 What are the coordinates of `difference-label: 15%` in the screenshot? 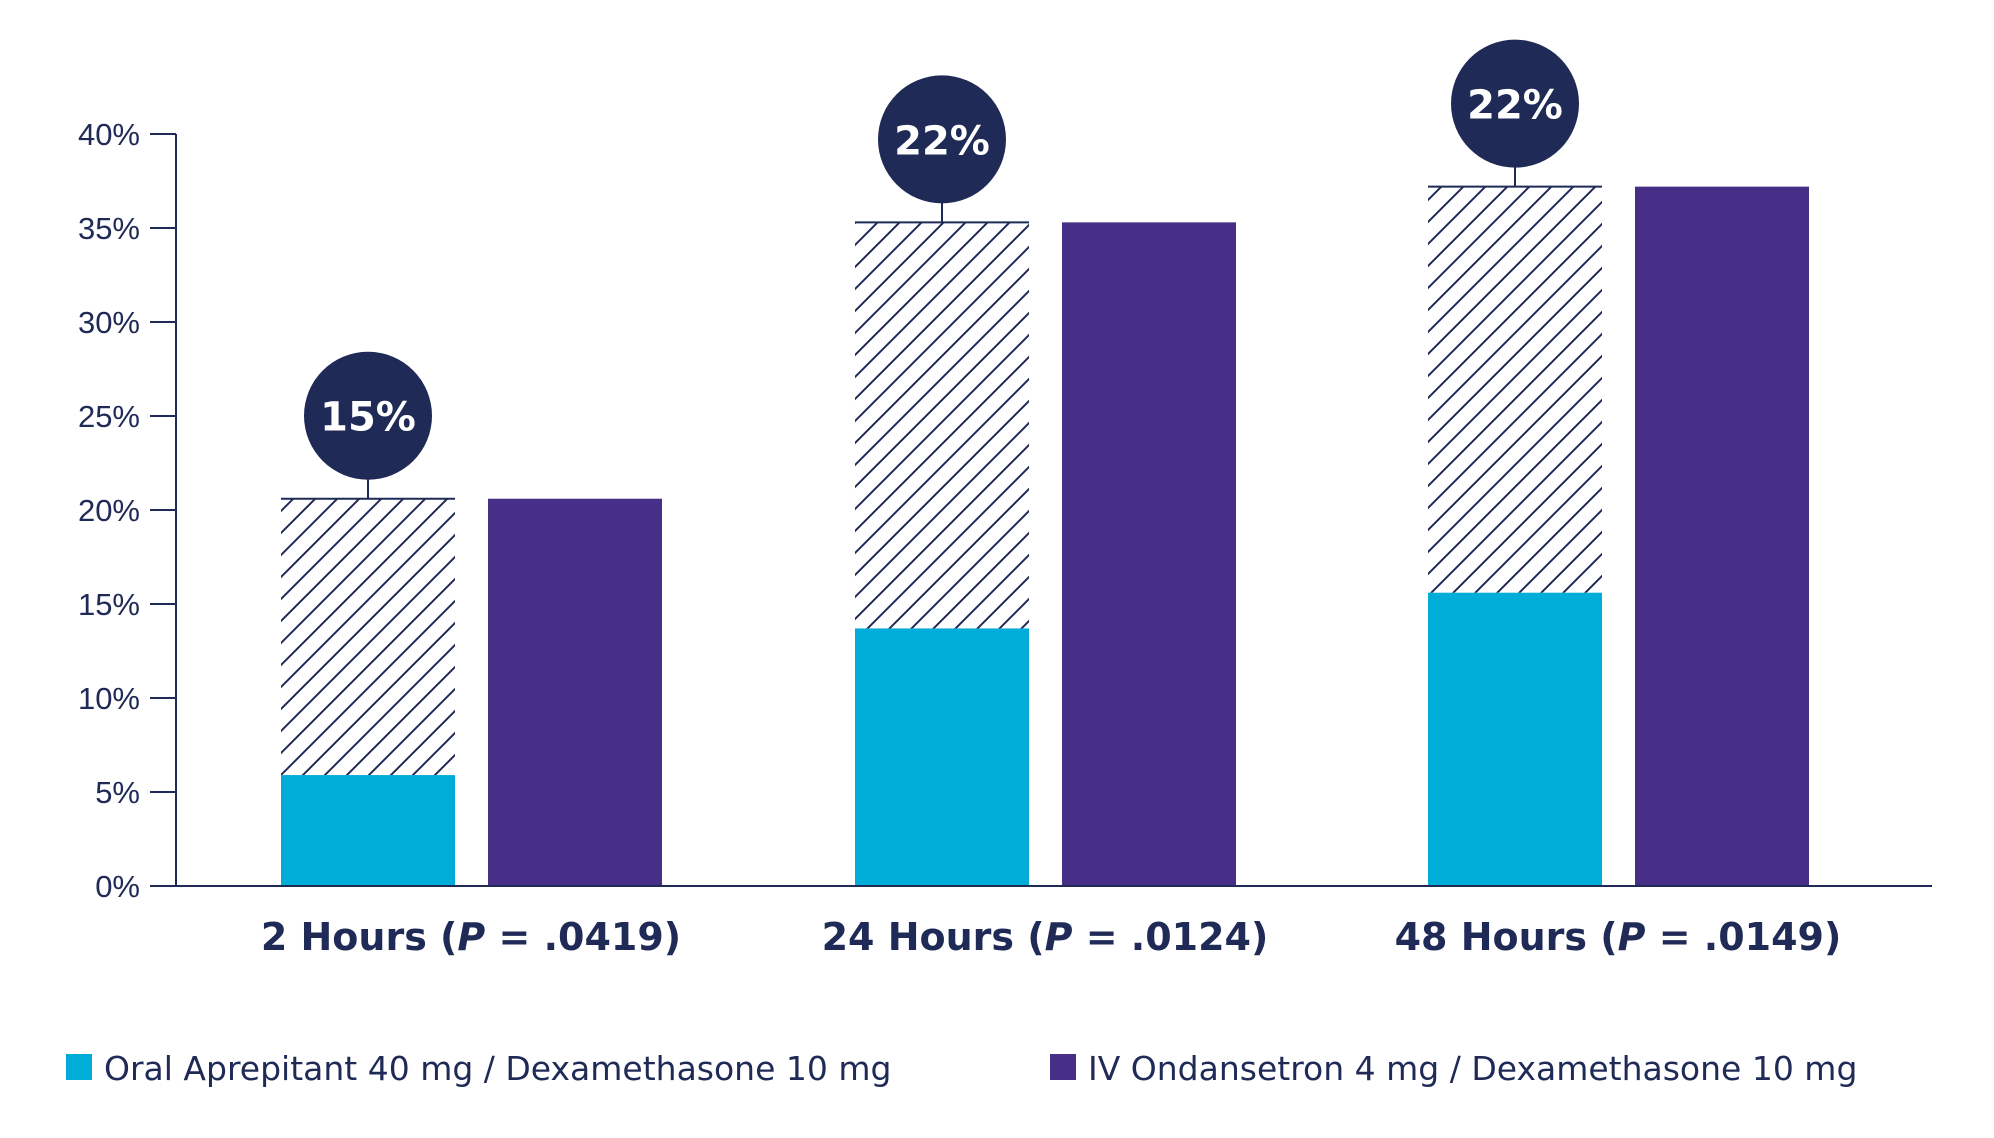 It's located at (368, 418).